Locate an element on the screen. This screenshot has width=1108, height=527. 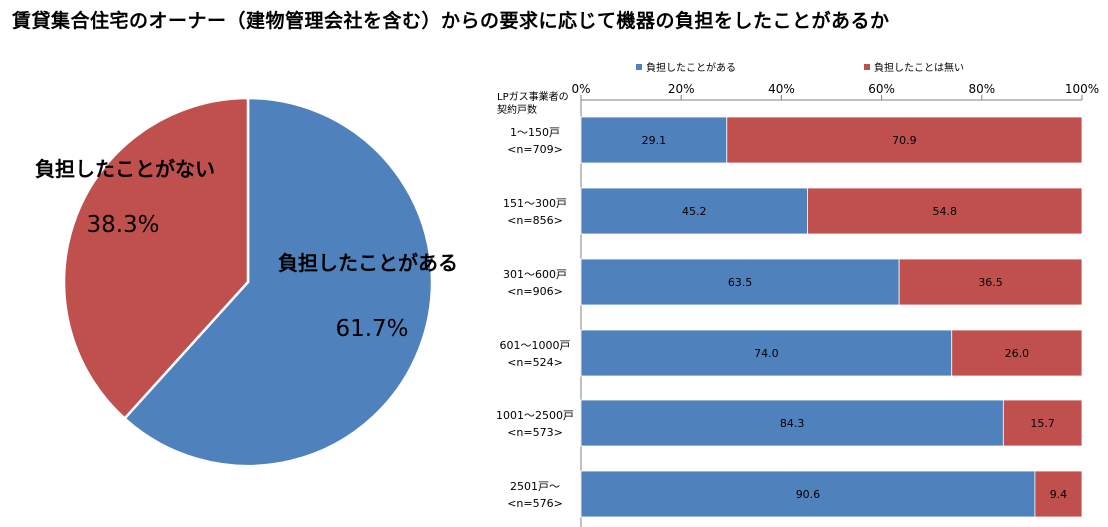
x-tick-label: 100% is located at coordinates (1082, 89).